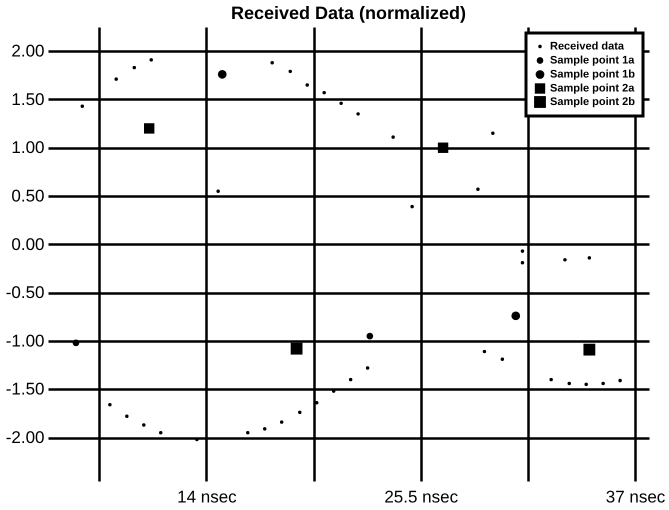 Image resolution: width=669 pixels, height=510 pixels. I want to click on y-tick-label: -2.00, so click(25, 438).